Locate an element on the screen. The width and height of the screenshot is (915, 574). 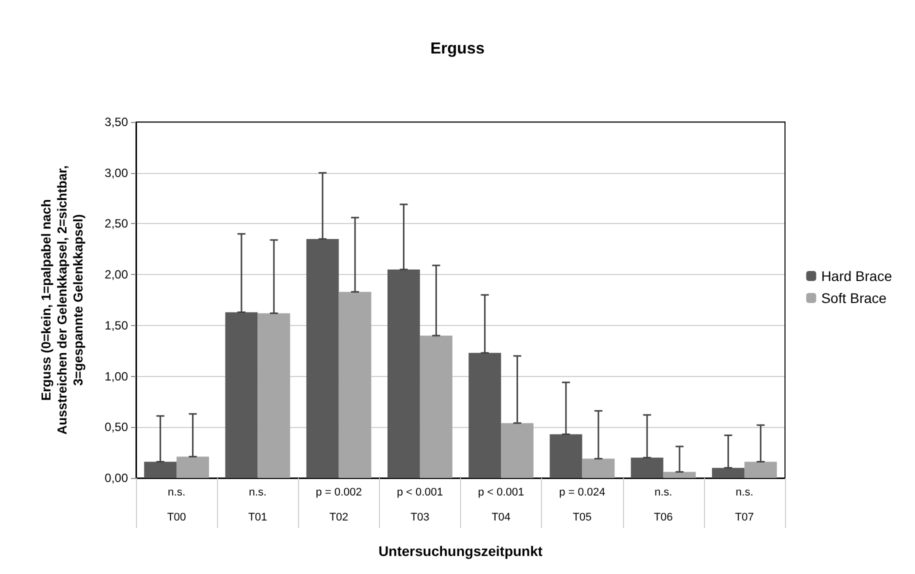
y-tick-label: 0,00 is located at coordinates (116, 478).